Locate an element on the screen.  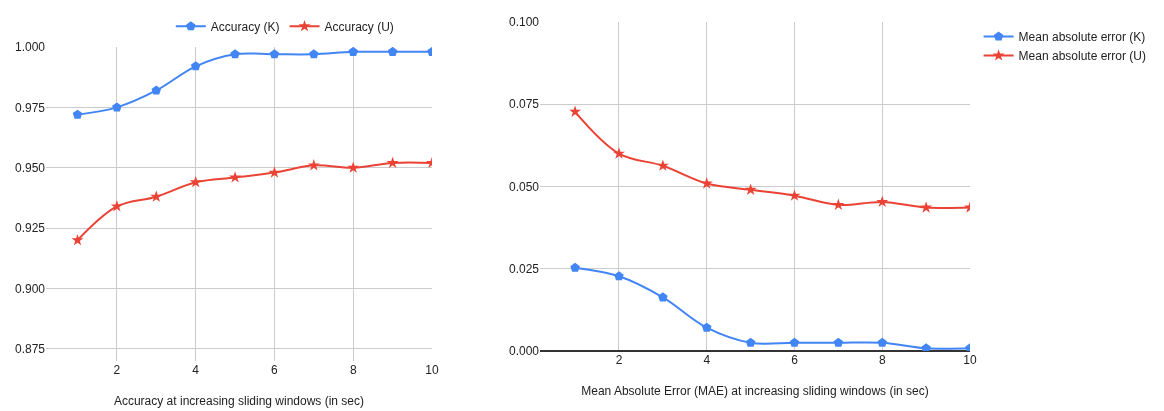
y-tick-label: 0.050 is located at coordinates (524, 186).